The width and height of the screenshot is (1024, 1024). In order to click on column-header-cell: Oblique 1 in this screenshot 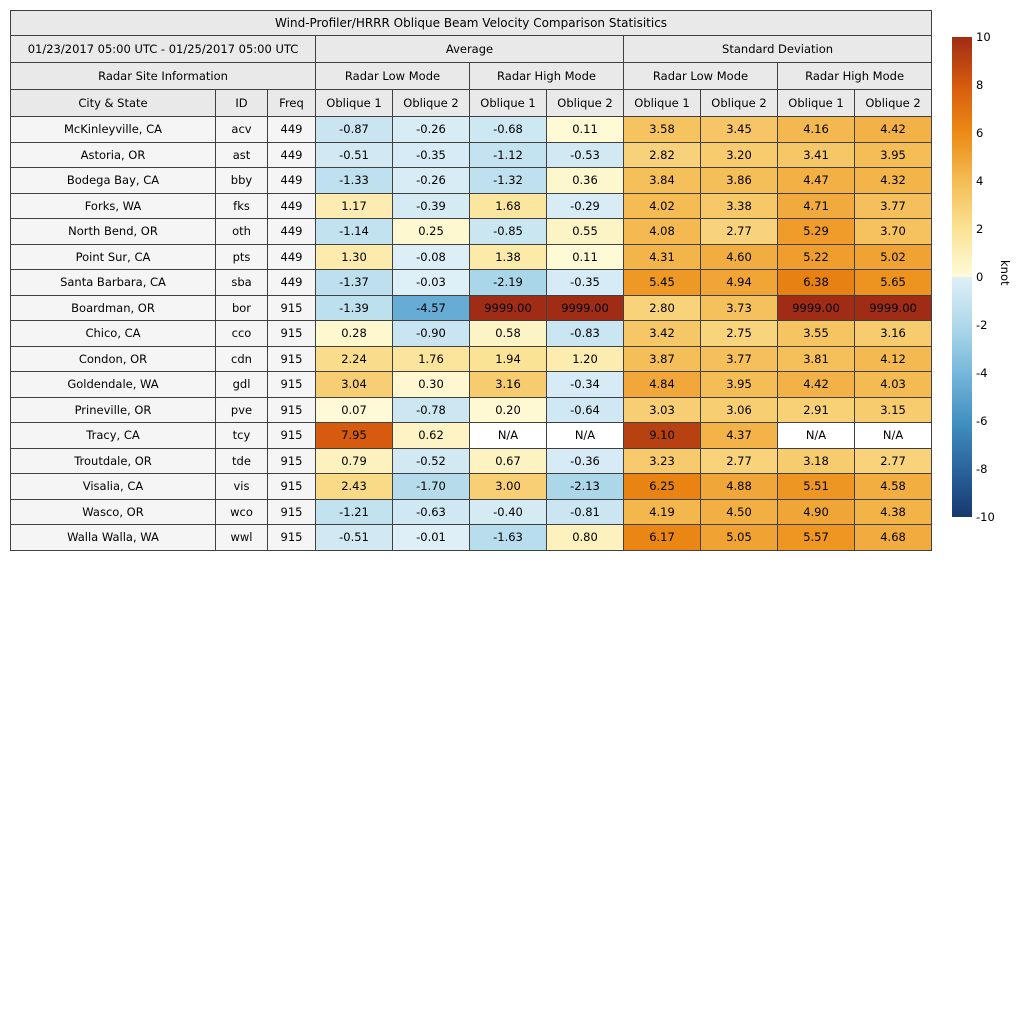, I will do `click(816, 103)`.